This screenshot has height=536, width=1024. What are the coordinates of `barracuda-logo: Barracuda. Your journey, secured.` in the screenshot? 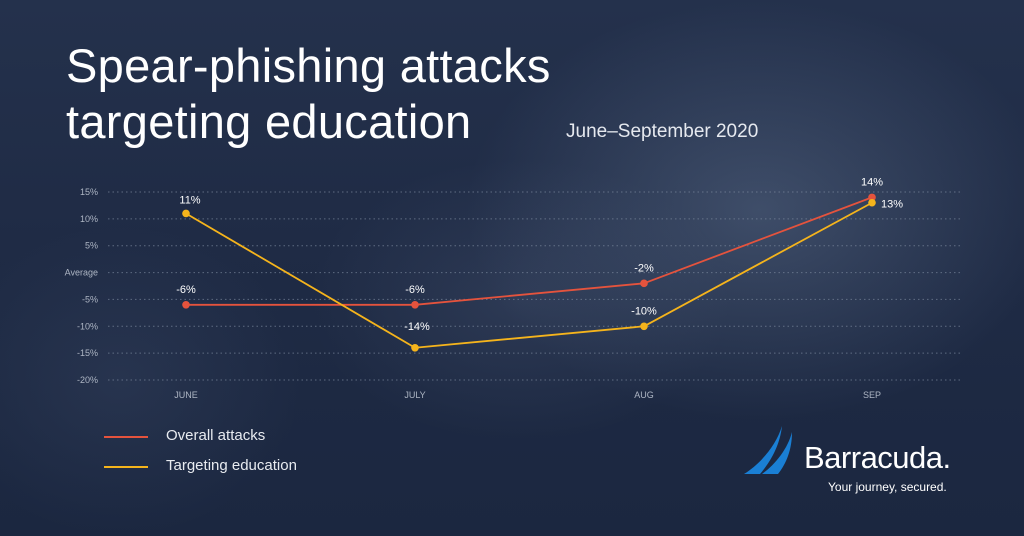 It's located at (857, 460).